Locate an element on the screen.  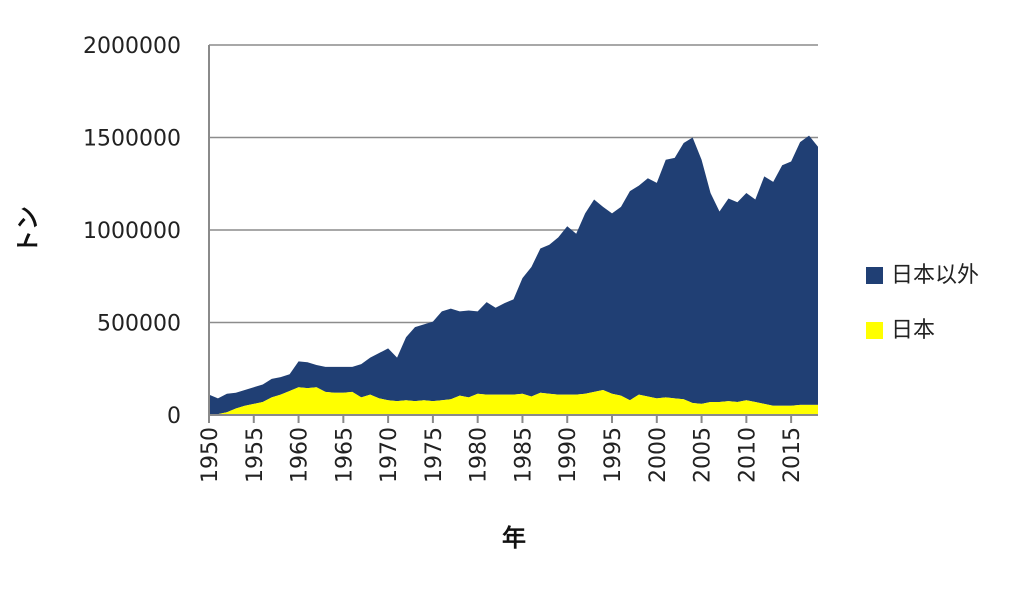
x-tick-label: 1955 is located at coordinates (255, 455).